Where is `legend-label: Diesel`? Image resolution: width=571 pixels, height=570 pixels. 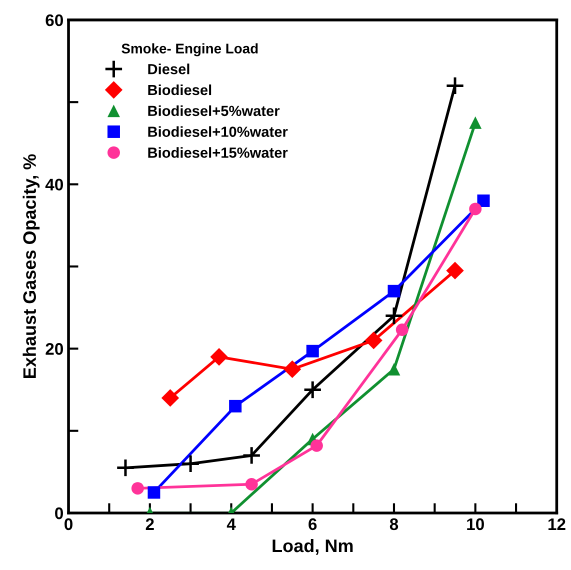 legend-label: Diesel is located at coordinates (169, 69).